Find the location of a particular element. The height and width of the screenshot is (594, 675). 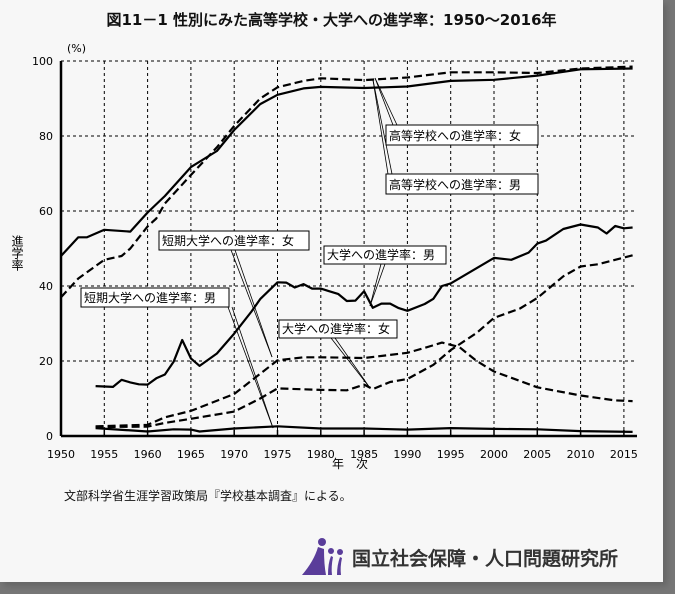

source-note: 文部科学省生涯学習政策局『学校基本調査』による。 is located at coordinates (208, 496).